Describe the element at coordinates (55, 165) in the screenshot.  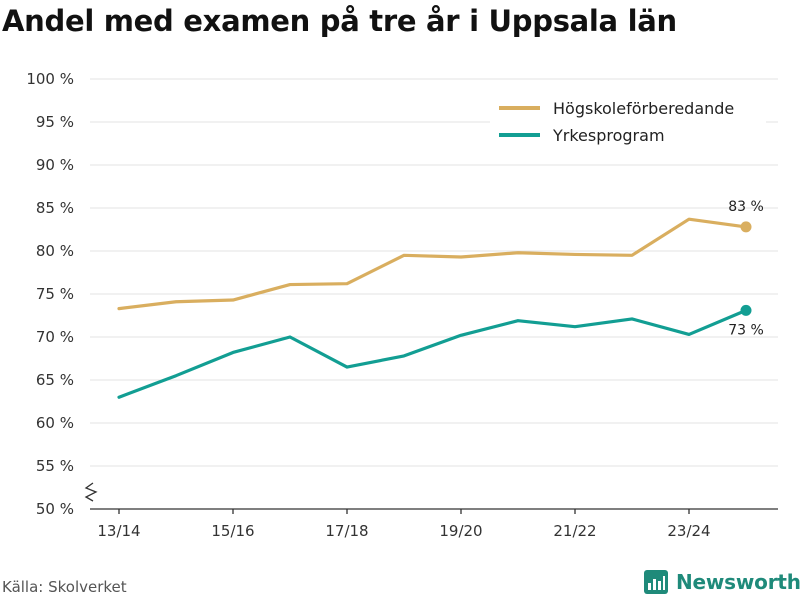
I see `y-tick-label: 90 %` at that location.